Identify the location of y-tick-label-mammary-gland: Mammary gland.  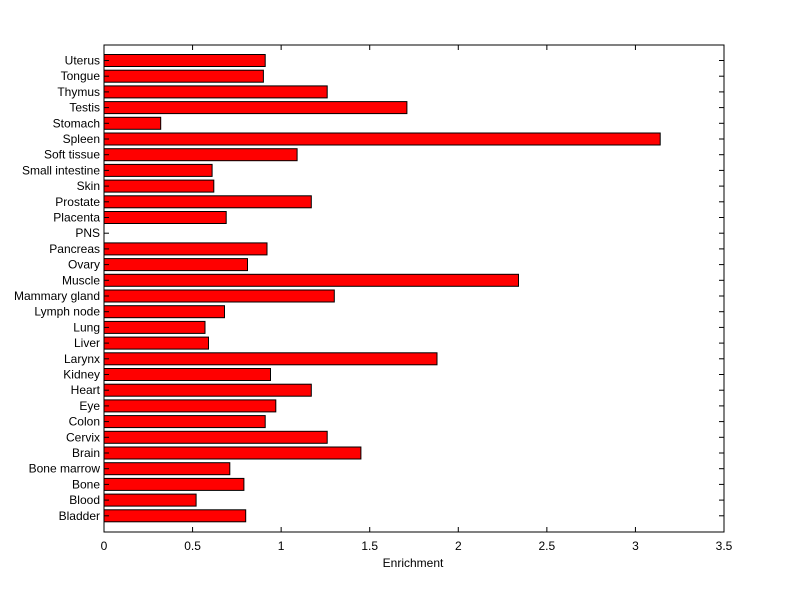
(57, 296).